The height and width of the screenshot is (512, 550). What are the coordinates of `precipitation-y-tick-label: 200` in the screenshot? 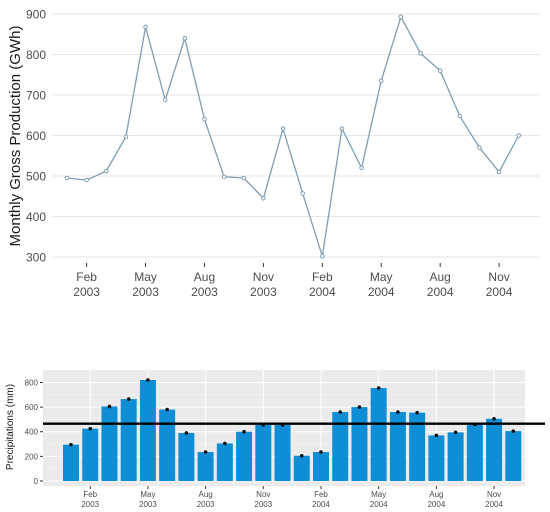 It's located at (32, 456).